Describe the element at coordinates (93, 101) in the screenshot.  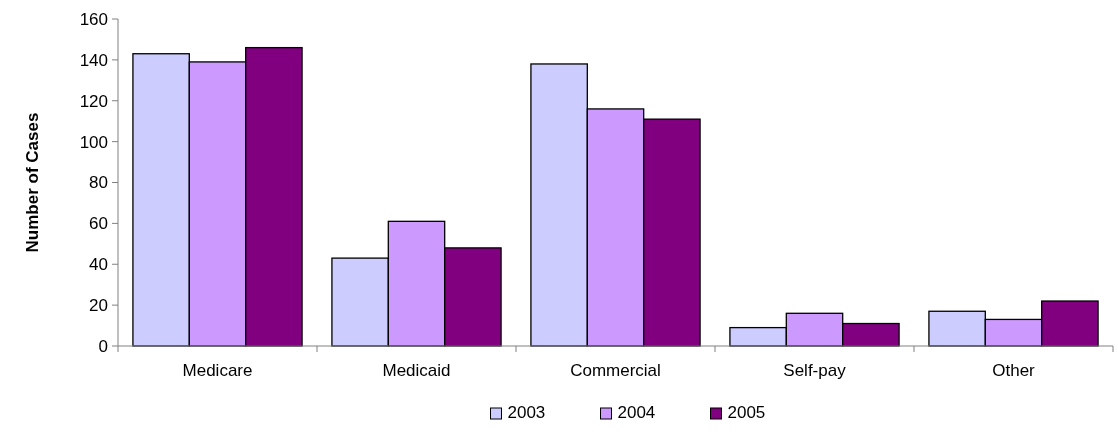
I see `y-tick-label: 120` at that location.